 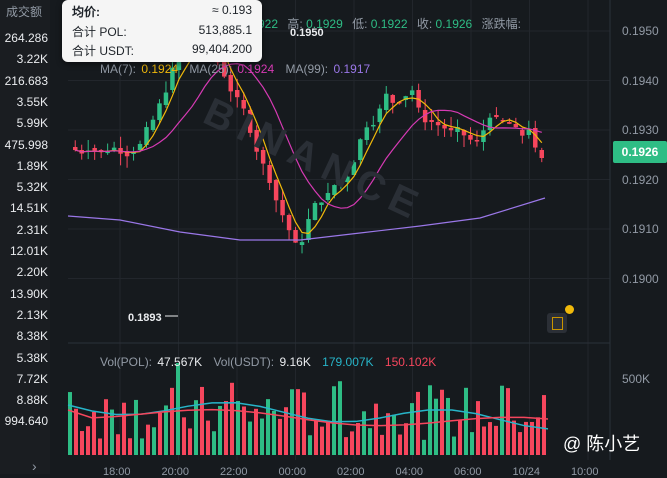 What do you see at coordinates (501, 24) in the screenshot?
I see `change-label: 涨跌幅:` at bounding box center [501, 24].